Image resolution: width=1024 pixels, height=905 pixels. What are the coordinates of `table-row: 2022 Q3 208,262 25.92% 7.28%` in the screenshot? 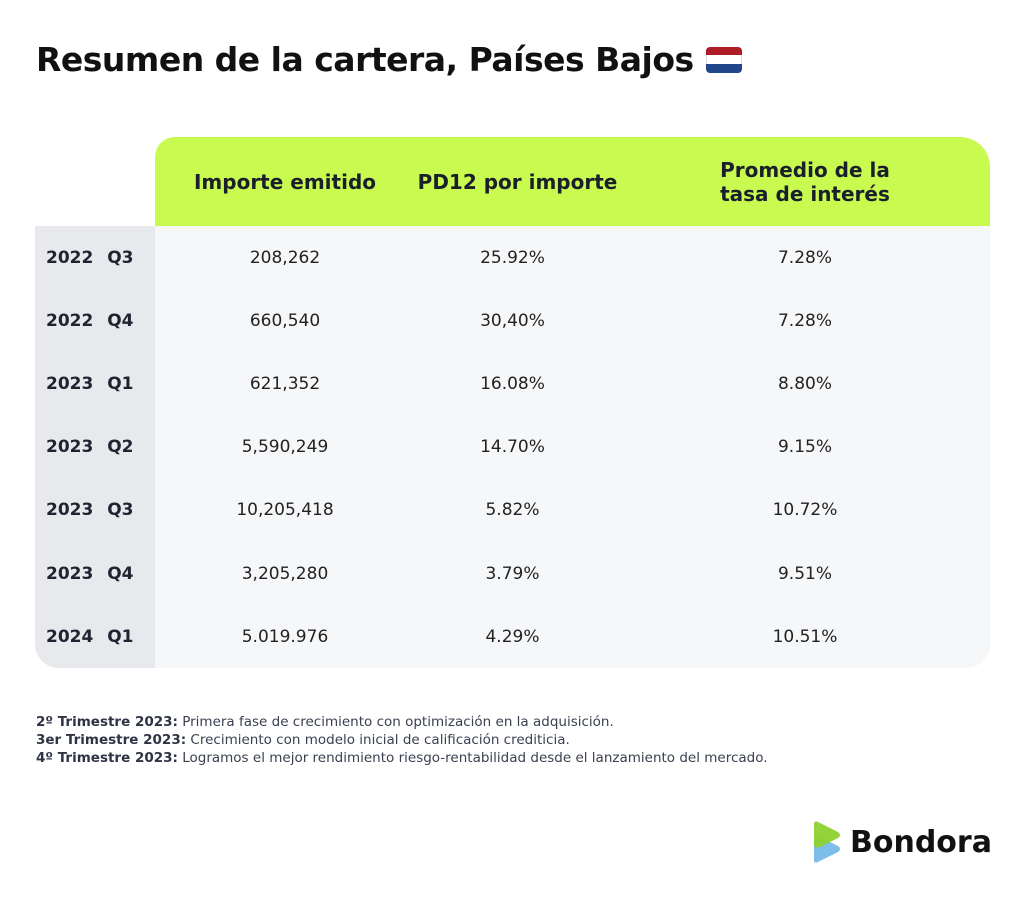 It's located at (512, 257).